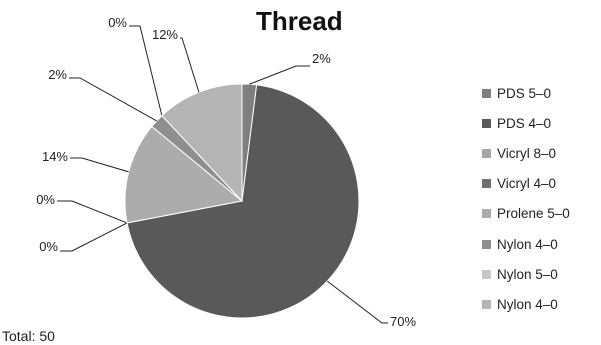 Image resolution: width=601 pixels, height=345 pixels. I want to click on legend-label: Vicryl 4–0, so click(527, 184).